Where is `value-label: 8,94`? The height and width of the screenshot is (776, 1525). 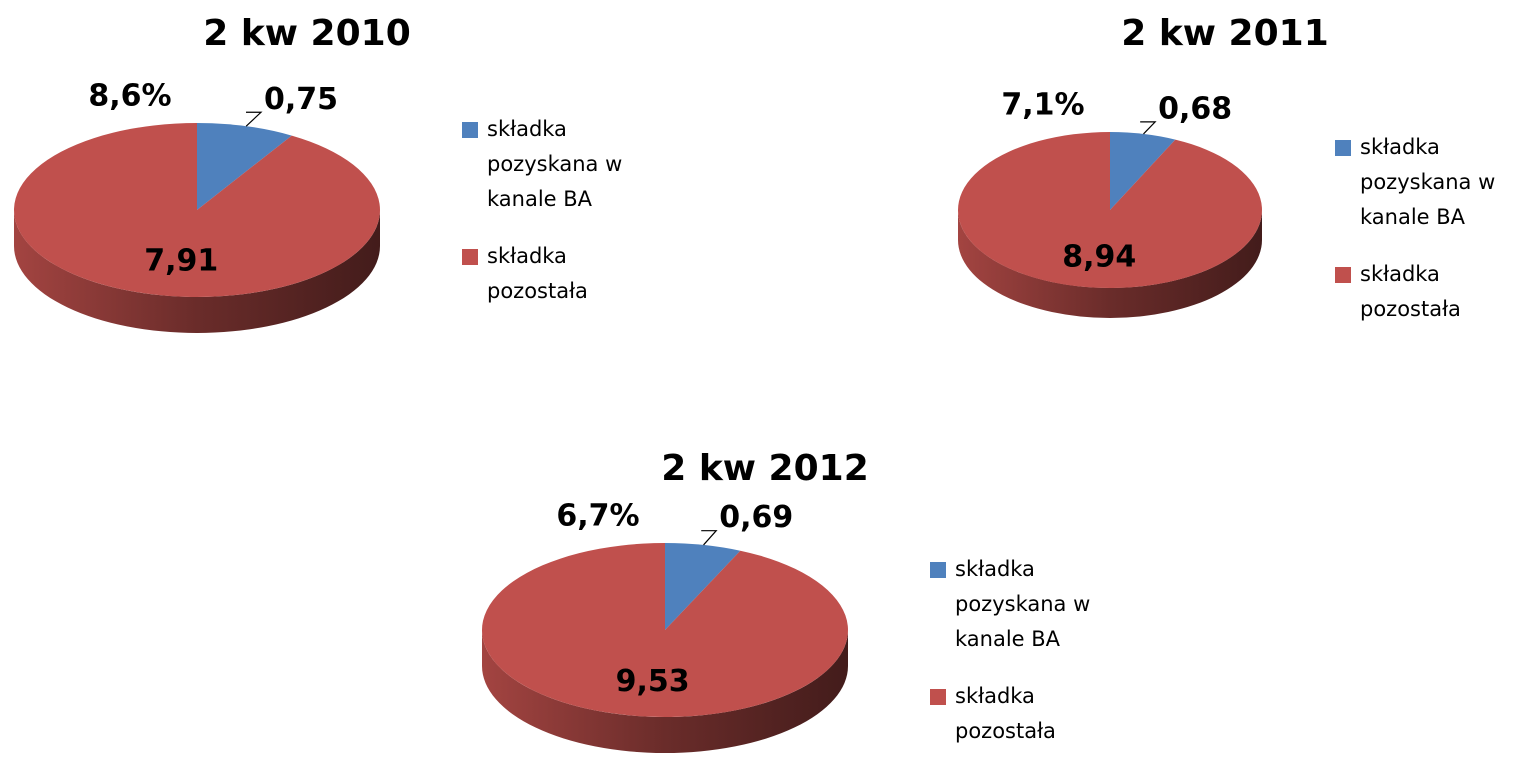 value-label: 8,94 is located at coordinates (1099, 257).